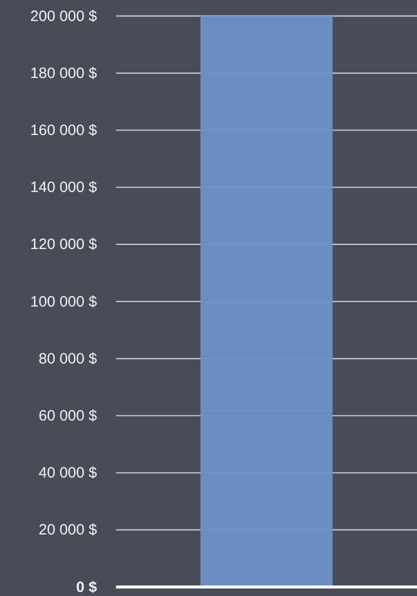 This screenshot has height=596, width=417. Describe the element at coordinates (64, 187) in the screenshot. I see `y-tick-label: 140 000 $` at that location.